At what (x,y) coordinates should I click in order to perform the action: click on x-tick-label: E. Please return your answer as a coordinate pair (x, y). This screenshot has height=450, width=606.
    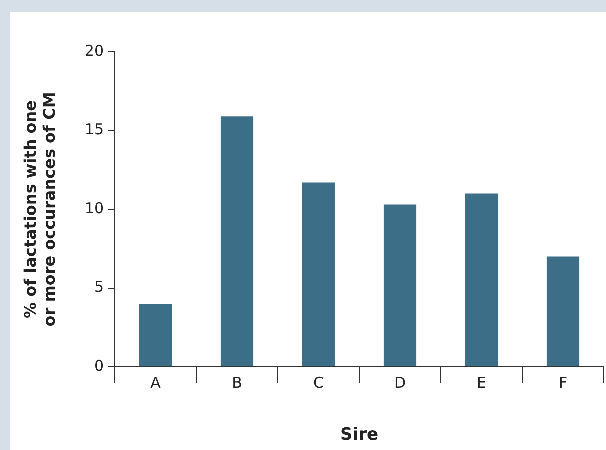
    Looking at the image, I should click on (481, 383).